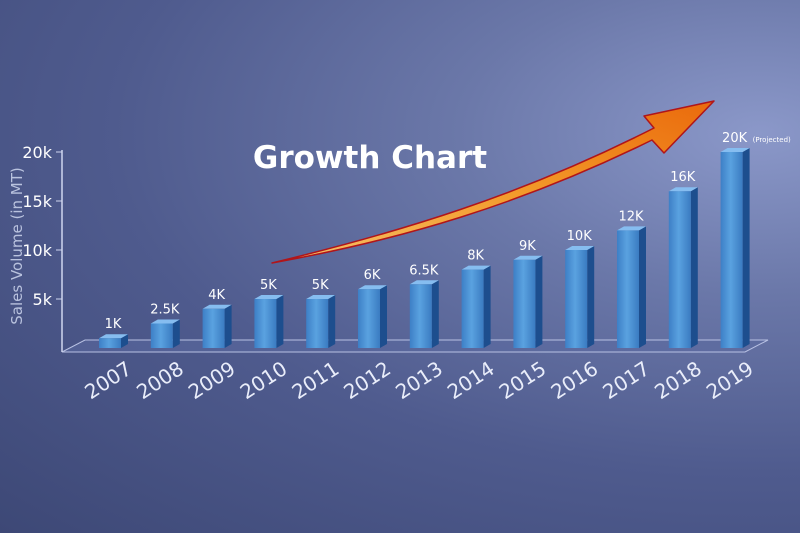 The image size is (800, 533). What do you see at coordinates (372, 275) in the screenshot?
I see `data-label: 6K` at bounding box center [372, 275].